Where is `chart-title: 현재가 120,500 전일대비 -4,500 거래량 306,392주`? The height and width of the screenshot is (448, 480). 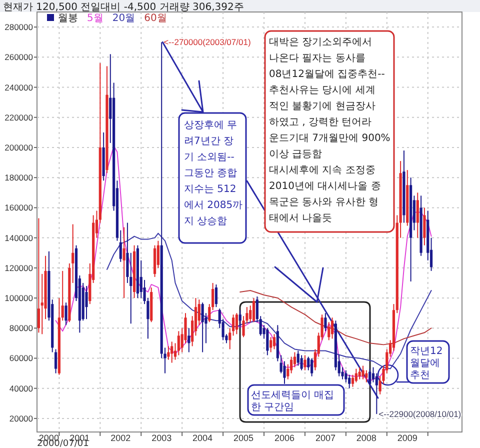
chart-title: 현재가 120,500 전일대비 -4,500 거래량 306,392주 is located at coordinates (123, 7).